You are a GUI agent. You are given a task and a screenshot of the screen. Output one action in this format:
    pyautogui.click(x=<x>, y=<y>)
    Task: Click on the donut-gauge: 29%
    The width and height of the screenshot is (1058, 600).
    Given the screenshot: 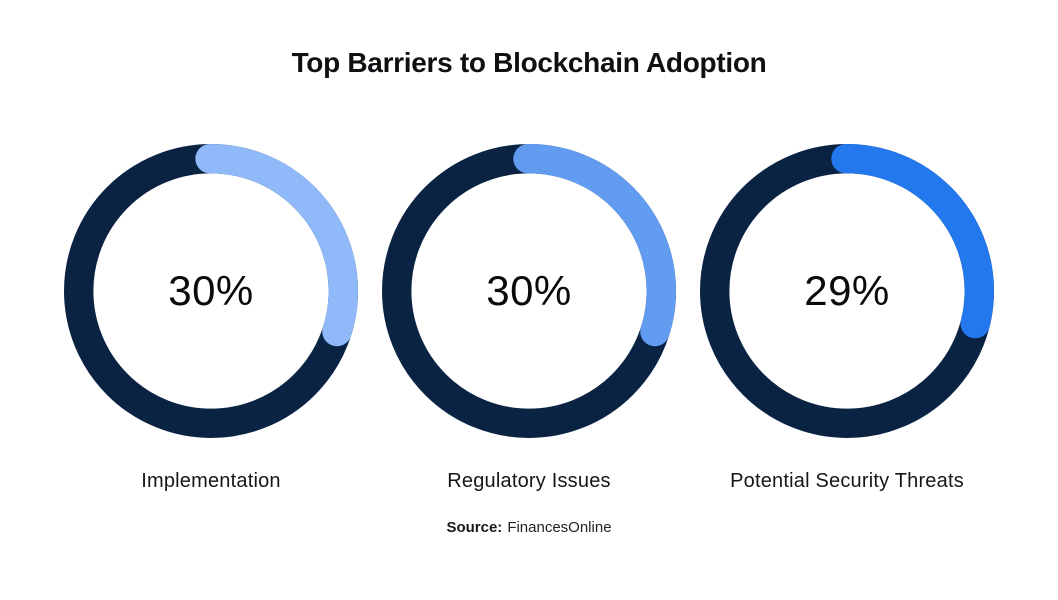 What is the action you would take?
    pyautogui.click(x=847, y=291)
    